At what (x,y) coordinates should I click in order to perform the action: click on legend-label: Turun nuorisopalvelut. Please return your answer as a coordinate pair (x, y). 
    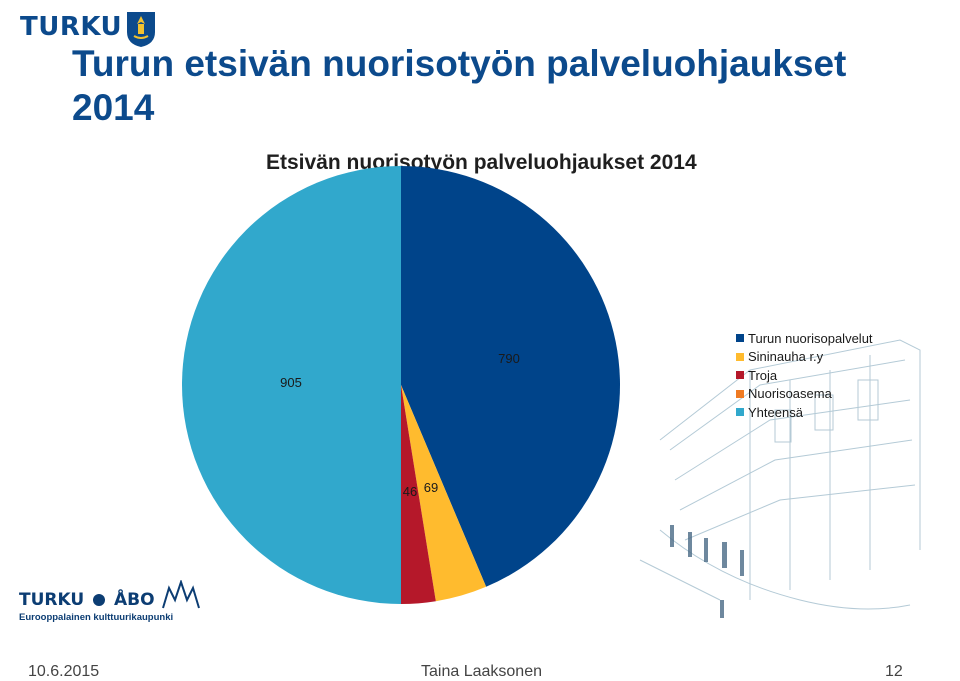
    Looking at the image, I should click on (810, 338).